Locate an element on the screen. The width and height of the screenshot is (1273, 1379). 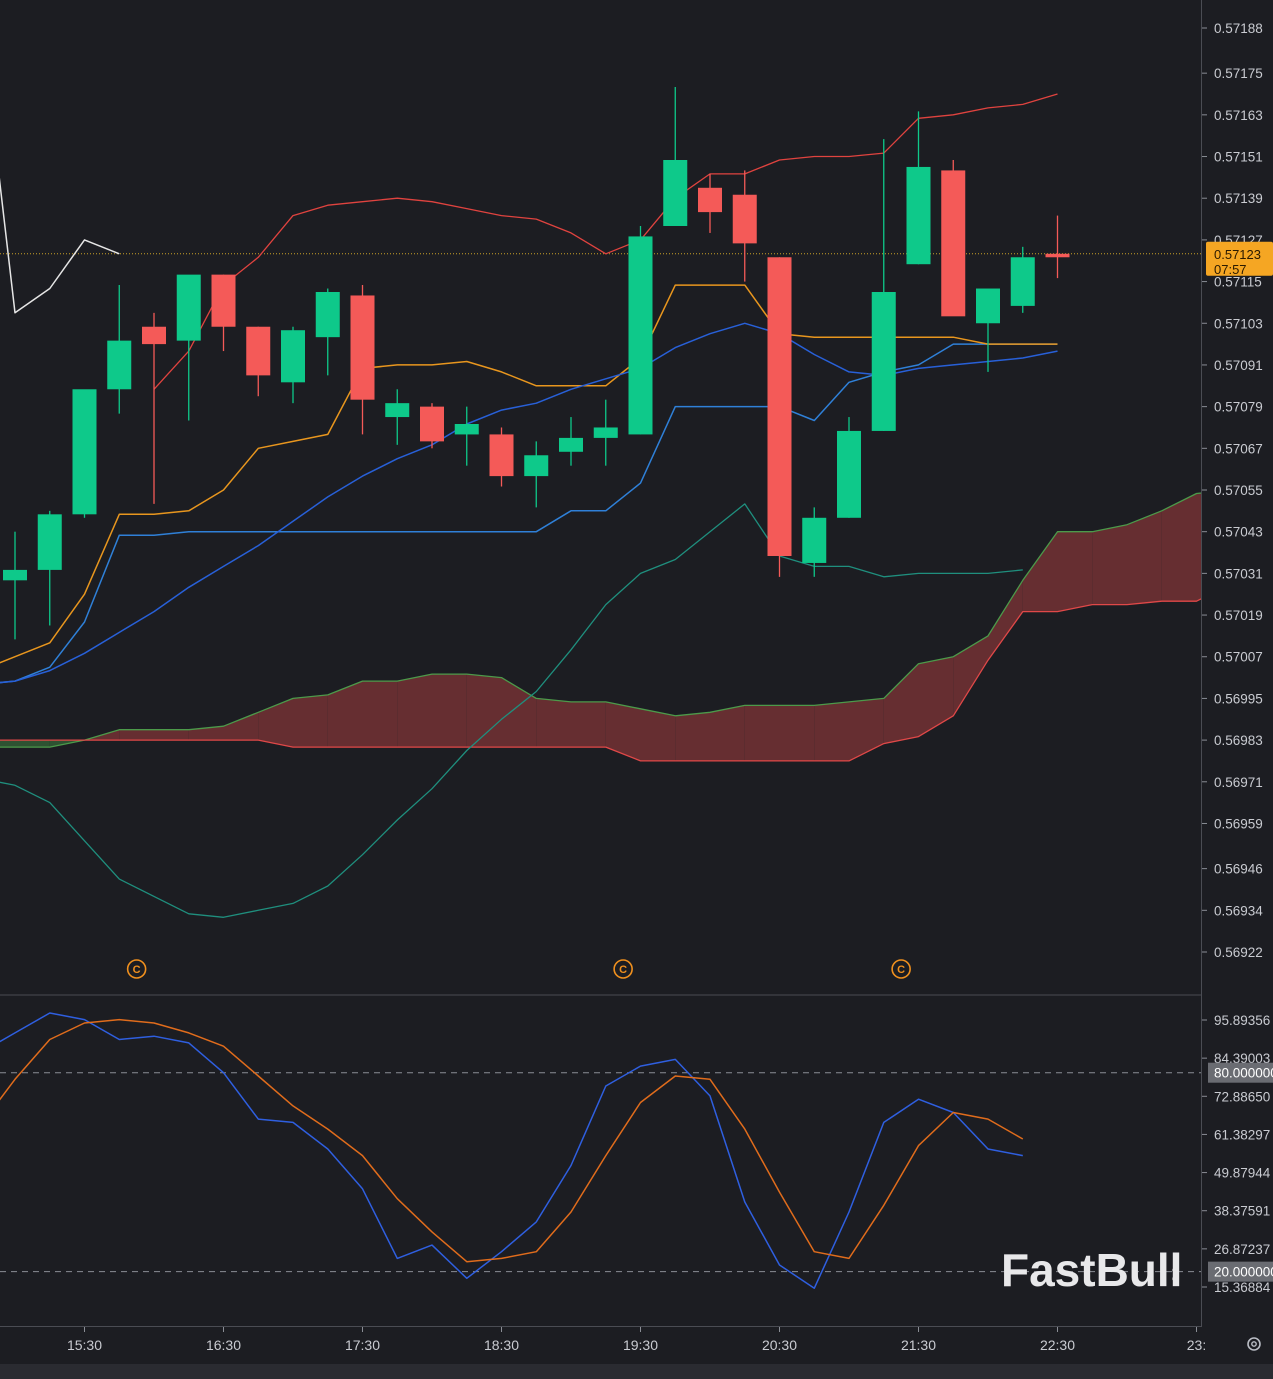
stochastic-line is located at coordinates (512, 1140).